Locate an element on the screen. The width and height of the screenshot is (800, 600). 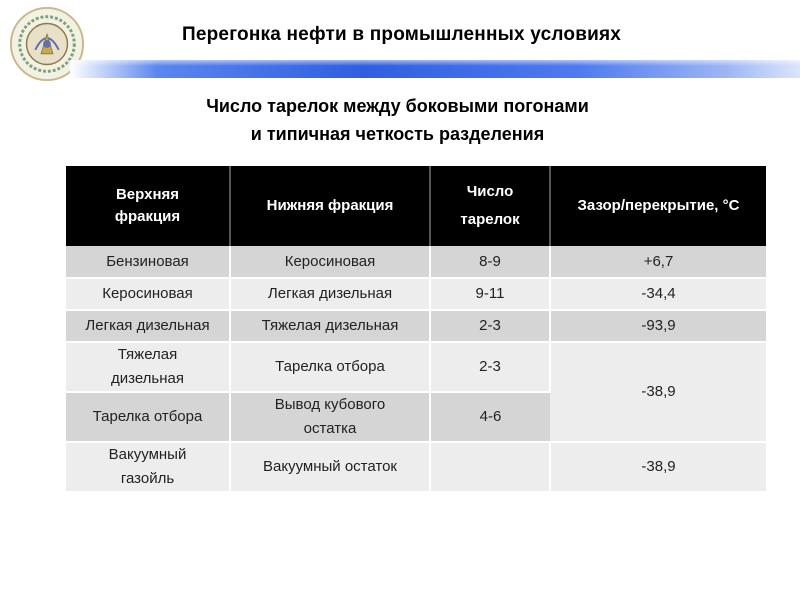
header-text: Зазор/перекрытие, °С is located at coordinates (658, 205).